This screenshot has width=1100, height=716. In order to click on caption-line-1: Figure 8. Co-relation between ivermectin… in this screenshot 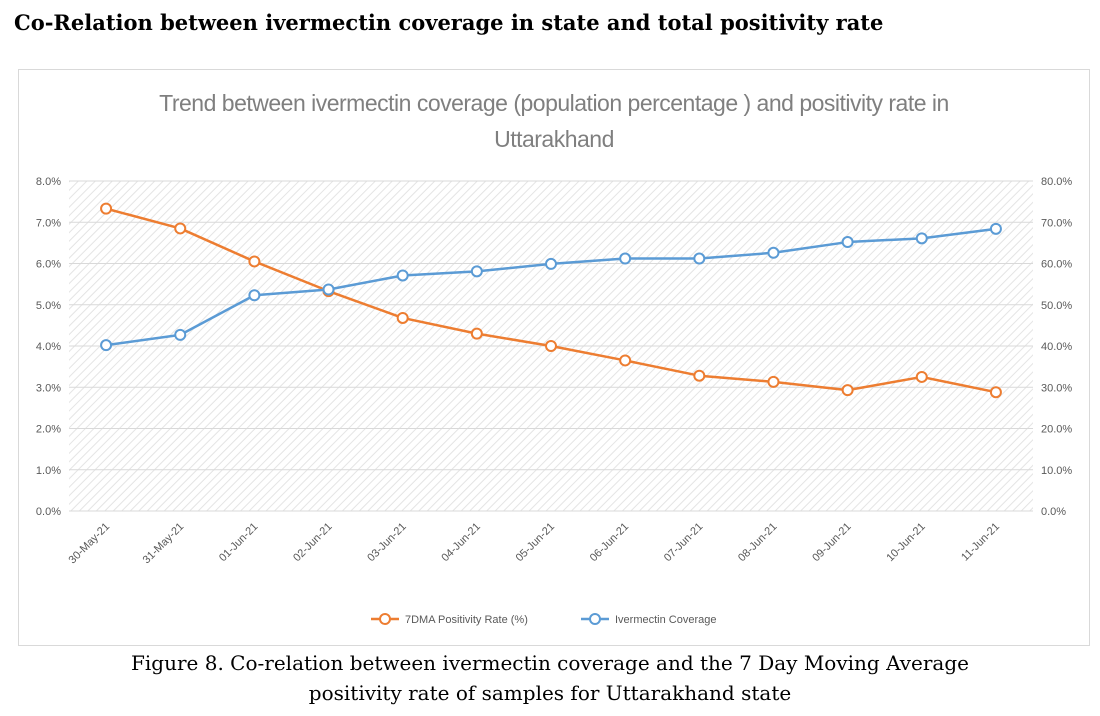, I will do `click(550, 663)`.